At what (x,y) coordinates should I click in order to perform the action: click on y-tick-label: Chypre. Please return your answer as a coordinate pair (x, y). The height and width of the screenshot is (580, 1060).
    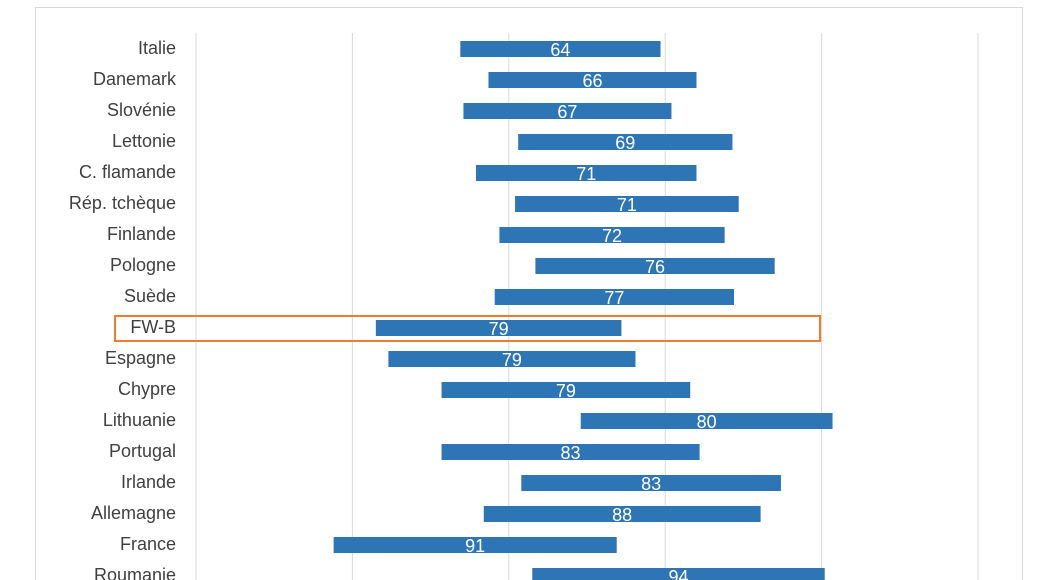
    Looking at the image, I should click on (147, 389).